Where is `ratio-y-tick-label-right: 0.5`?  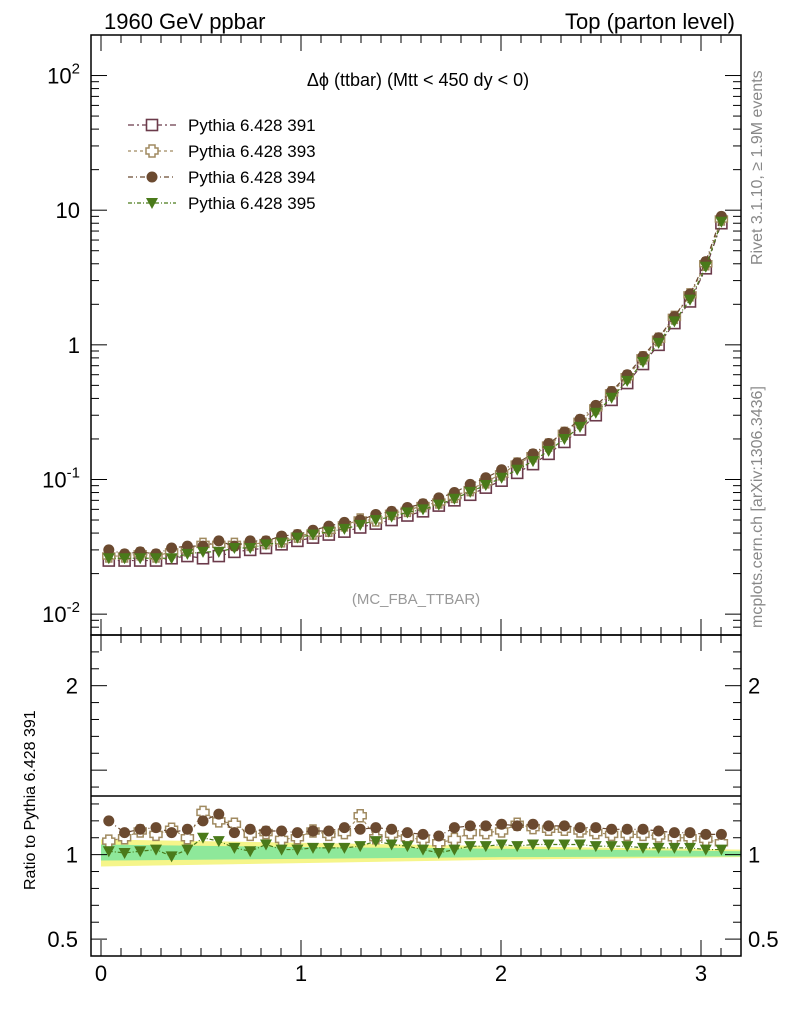 ratio-y-tick-label-right: 0.5 is located at coordinates (763, 939).